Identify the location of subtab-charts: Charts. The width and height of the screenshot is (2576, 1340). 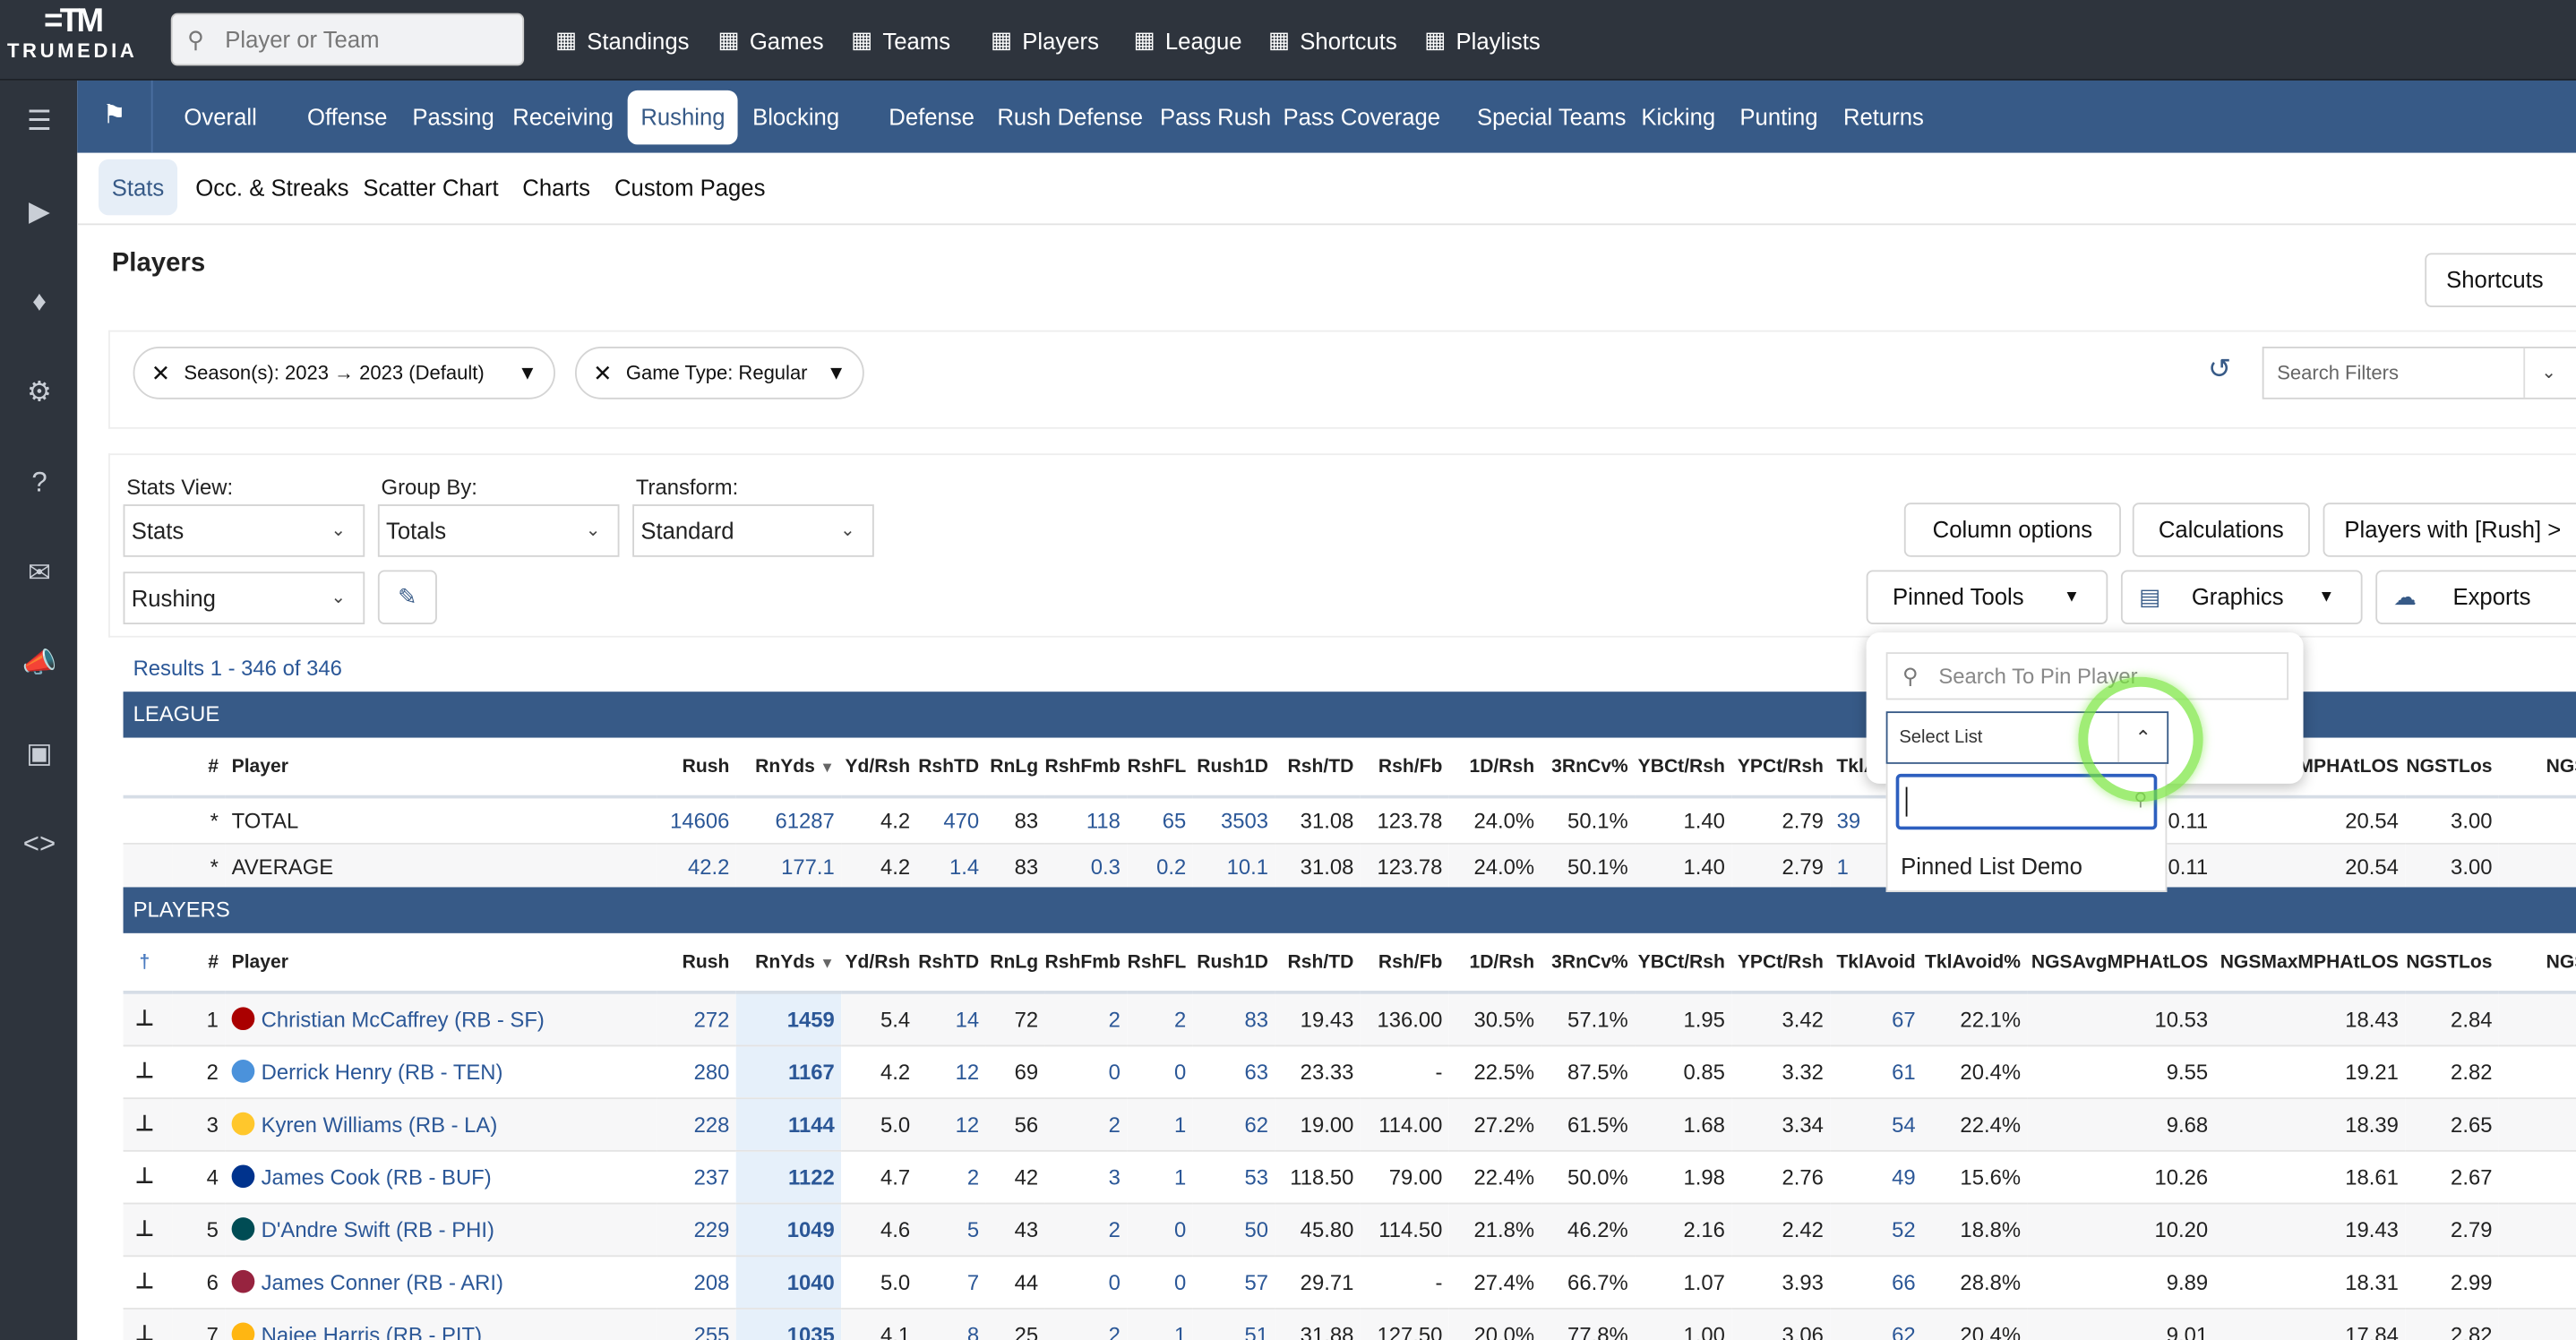
(556, 187).